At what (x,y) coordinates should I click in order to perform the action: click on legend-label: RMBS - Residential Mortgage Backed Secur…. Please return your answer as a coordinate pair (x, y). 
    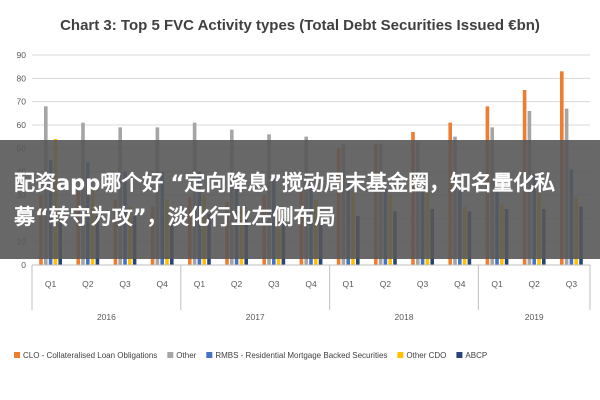
    Looking at the image, I should click on (301, 355).